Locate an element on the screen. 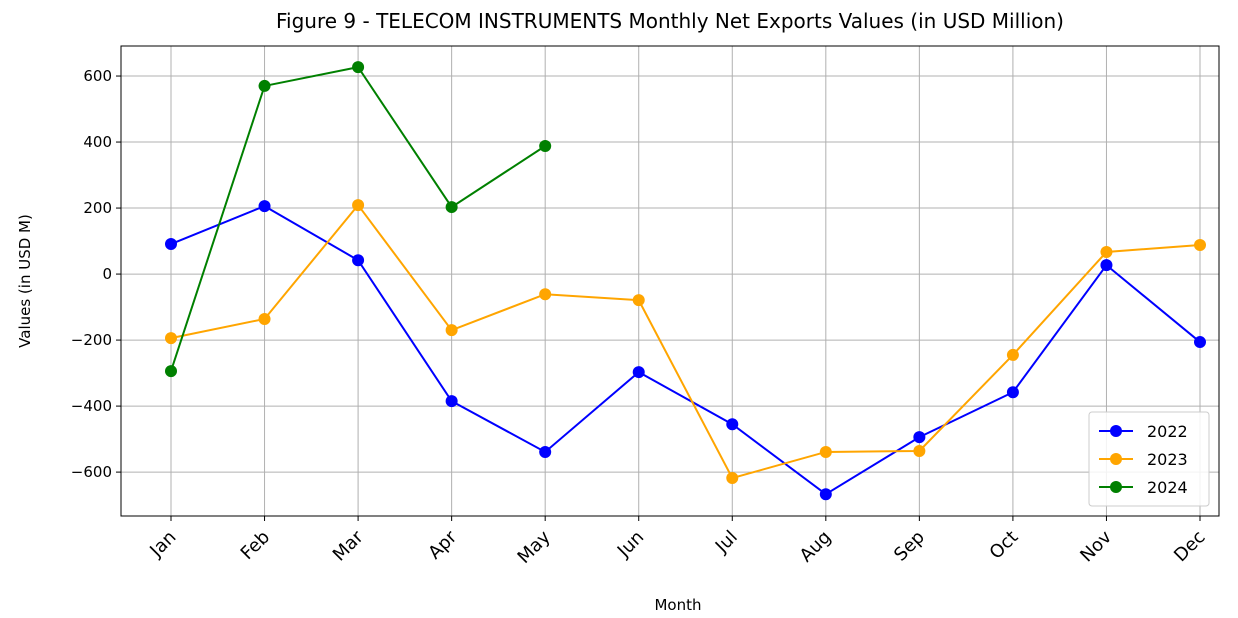 The image size is (1238, 618). legend-label: 2024 is located at coordinates (1167, 487).